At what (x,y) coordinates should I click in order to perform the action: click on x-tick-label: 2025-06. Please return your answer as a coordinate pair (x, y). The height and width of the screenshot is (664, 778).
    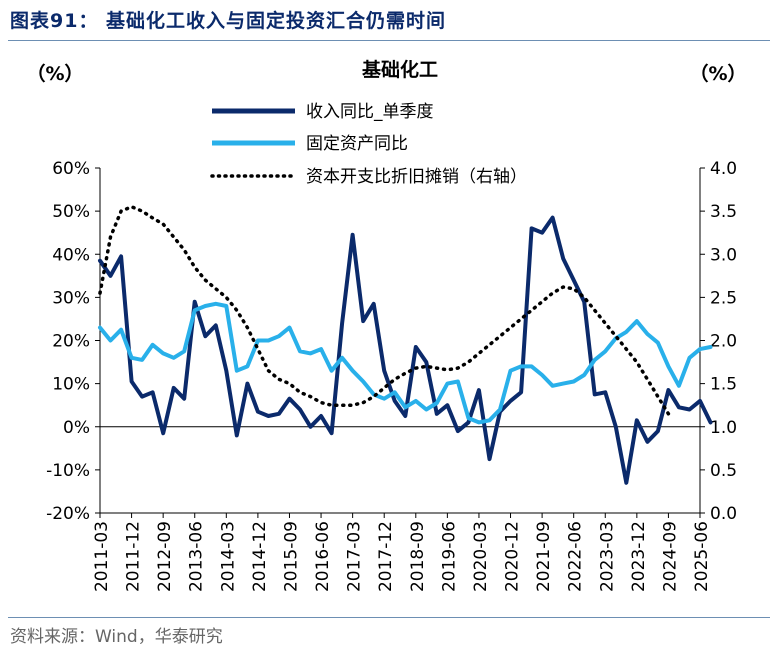
    Looking at the image, I should click on (702, 556).